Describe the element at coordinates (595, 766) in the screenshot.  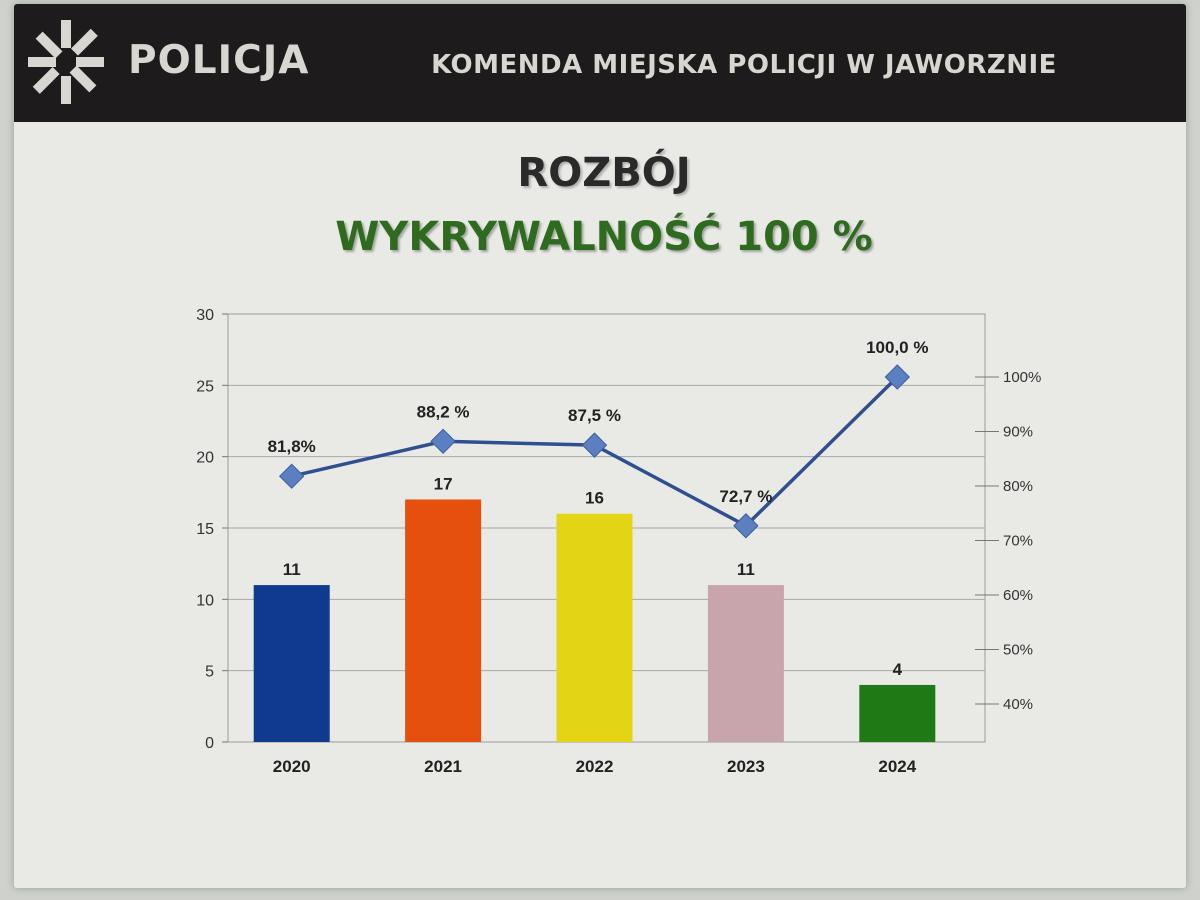
I see `x-category-label: 2022` at that location.